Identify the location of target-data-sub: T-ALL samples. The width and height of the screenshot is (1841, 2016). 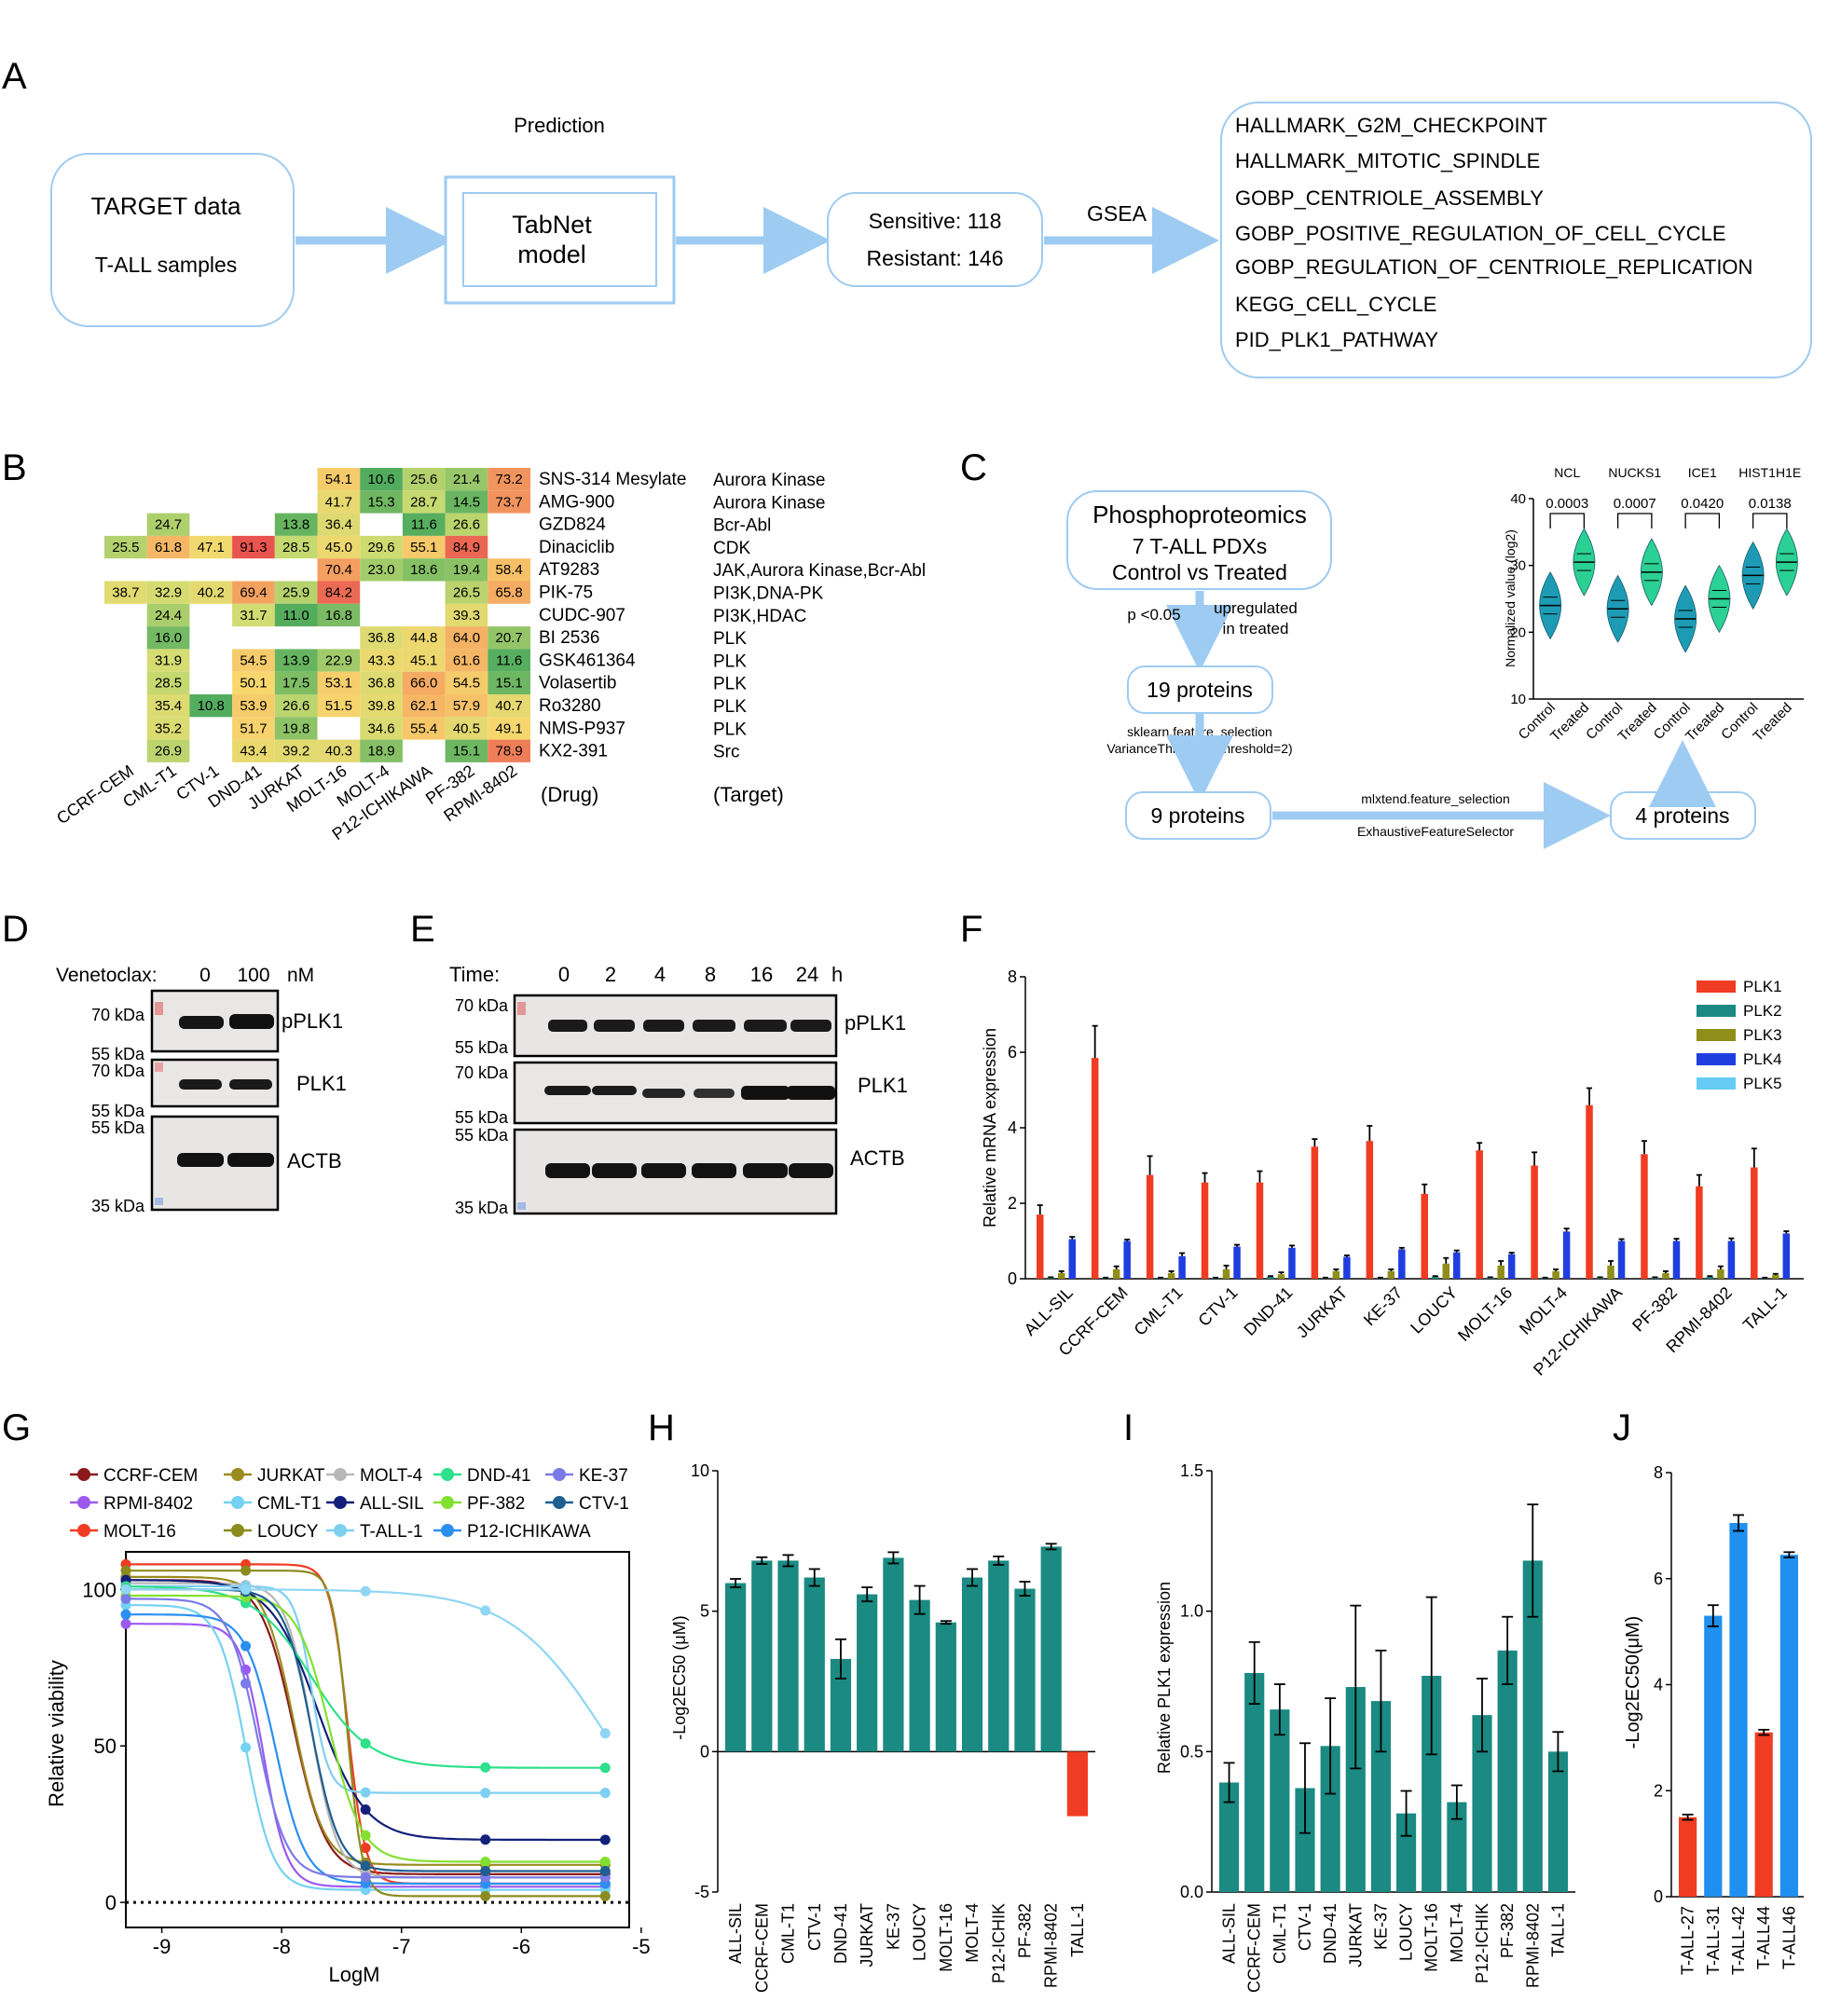
(167, 265).